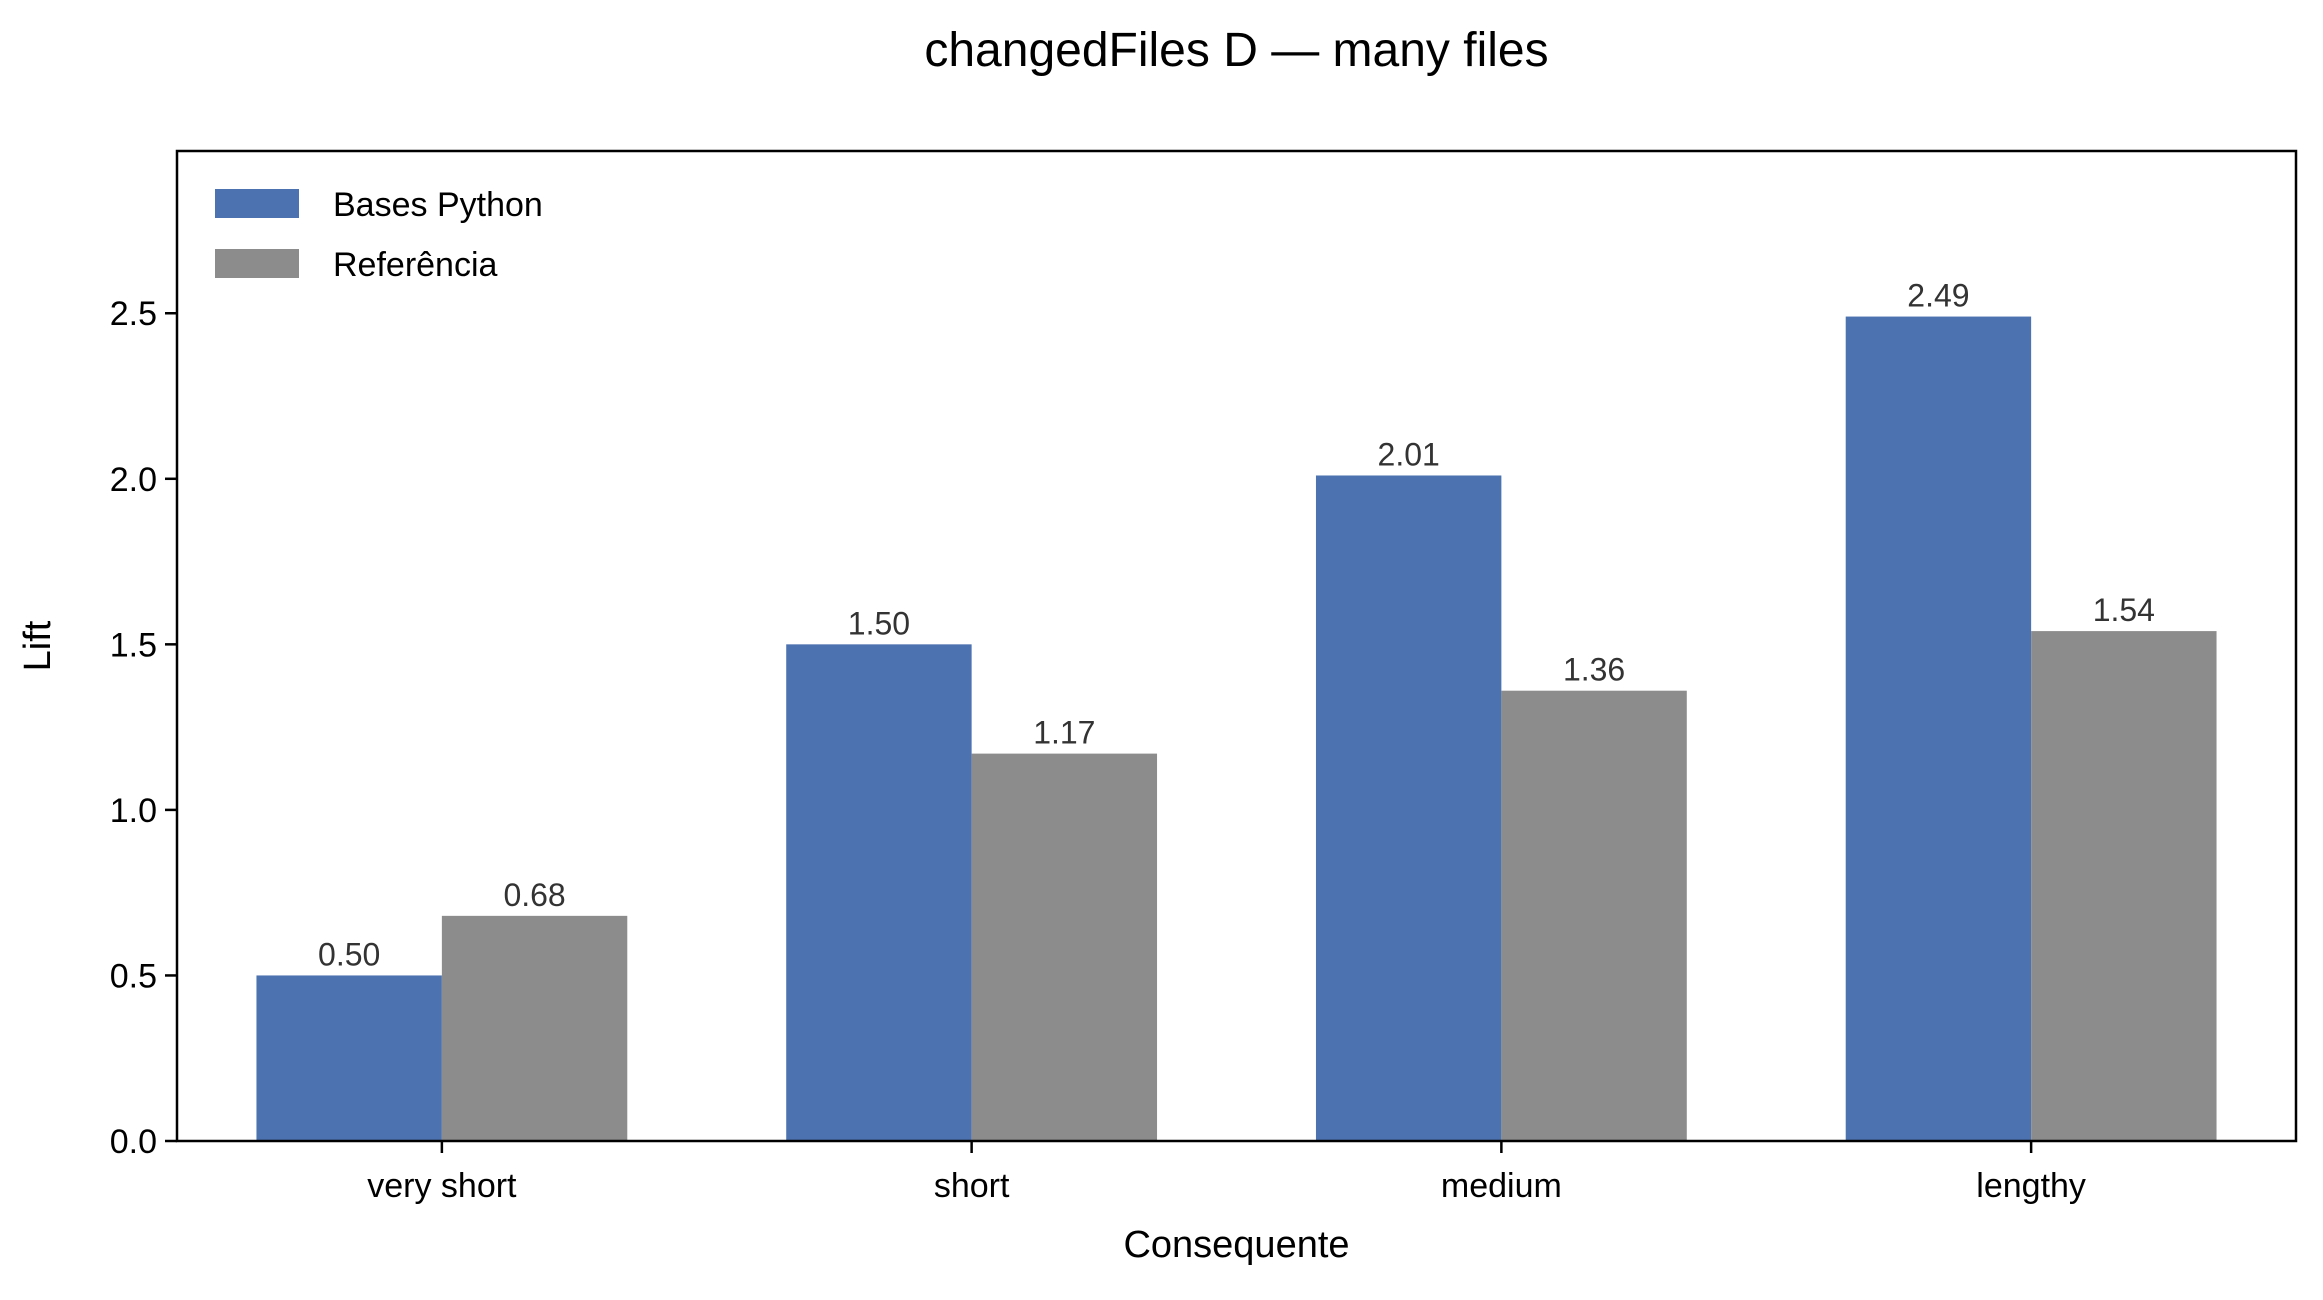 The image size is (2323, 1300). I want to click on bar-value-label: 2.49, so click(1938, 296).